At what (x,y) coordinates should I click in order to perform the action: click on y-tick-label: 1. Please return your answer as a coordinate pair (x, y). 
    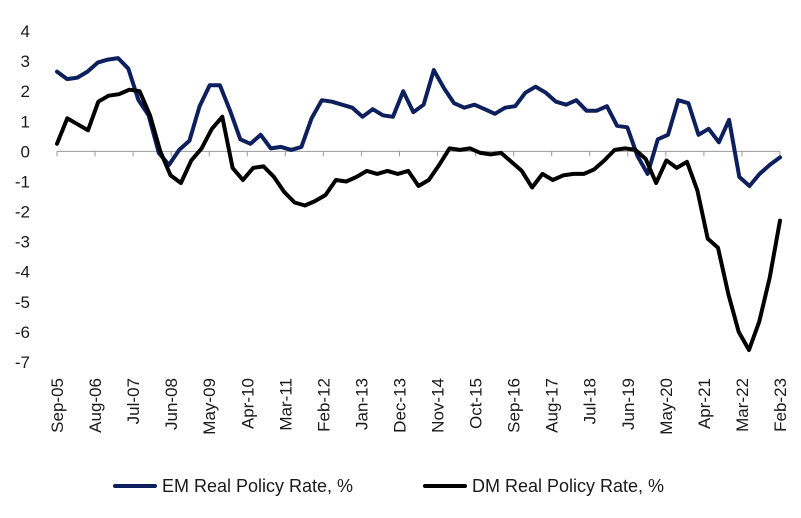
    Looking at the image, I should click on (25, 121).